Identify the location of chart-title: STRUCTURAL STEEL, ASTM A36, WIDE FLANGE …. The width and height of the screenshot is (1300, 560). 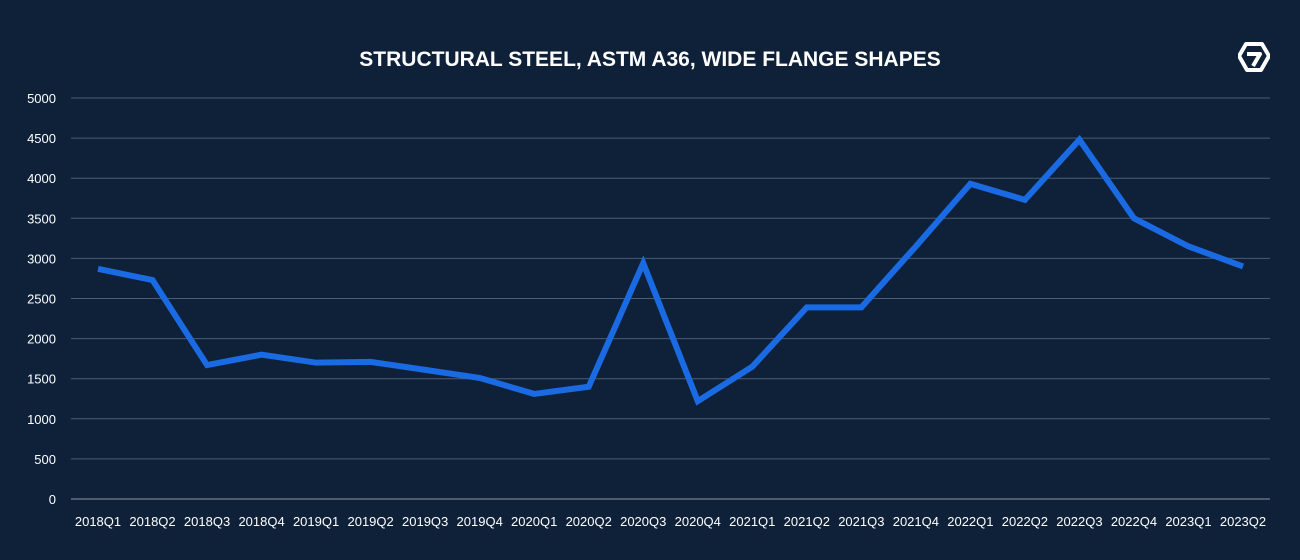
(650, 59).